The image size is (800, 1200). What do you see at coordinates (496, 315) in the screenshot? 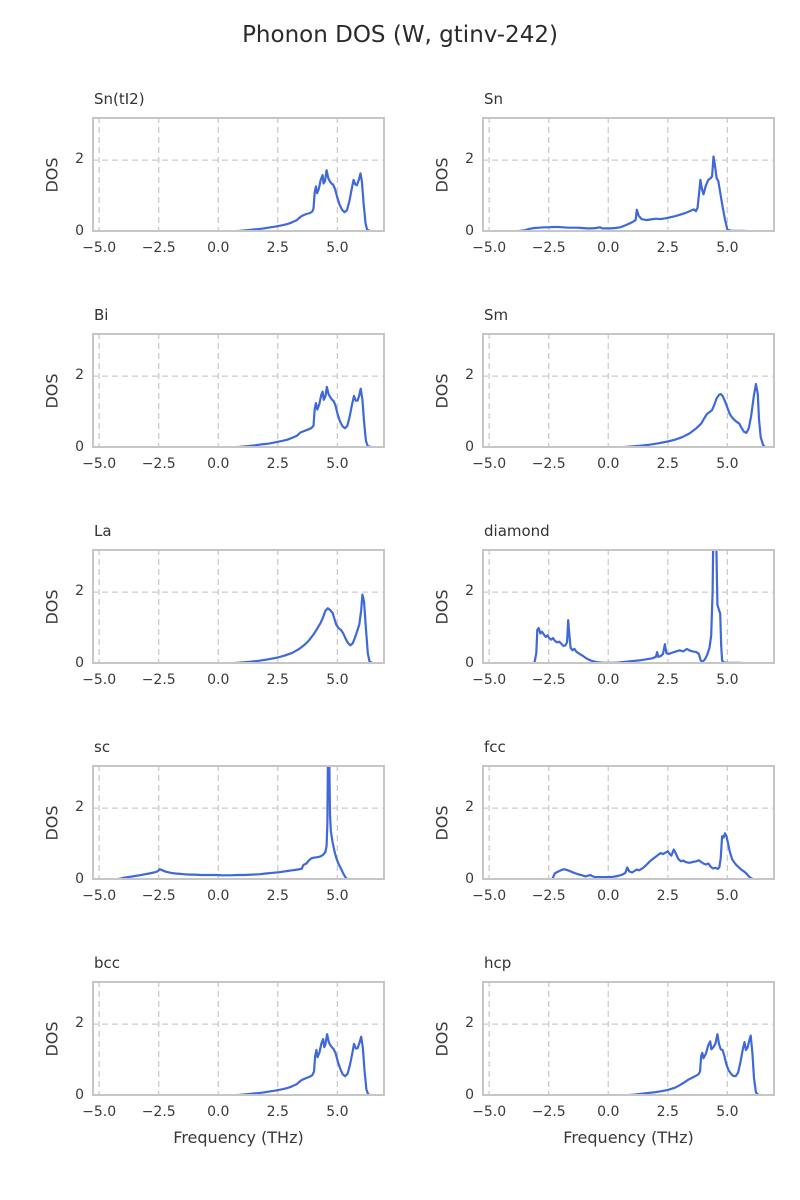
I see `subplot-title: Sm` at bounding box center [496, 315].